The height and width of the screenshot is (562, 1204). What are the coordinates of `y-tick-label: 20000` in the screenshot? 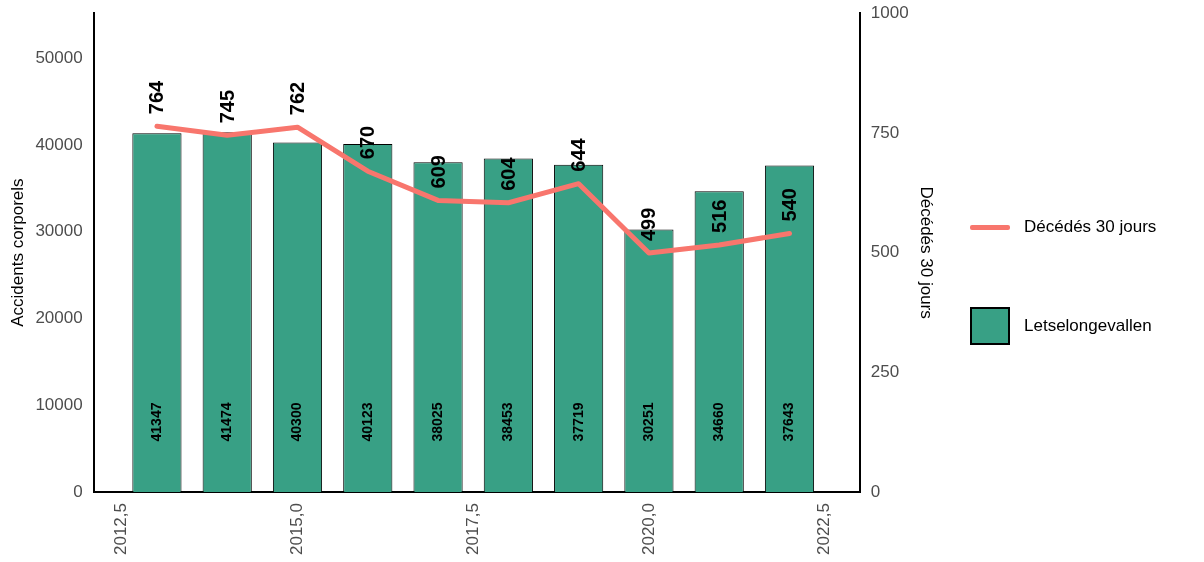 It's located at (59, 318).